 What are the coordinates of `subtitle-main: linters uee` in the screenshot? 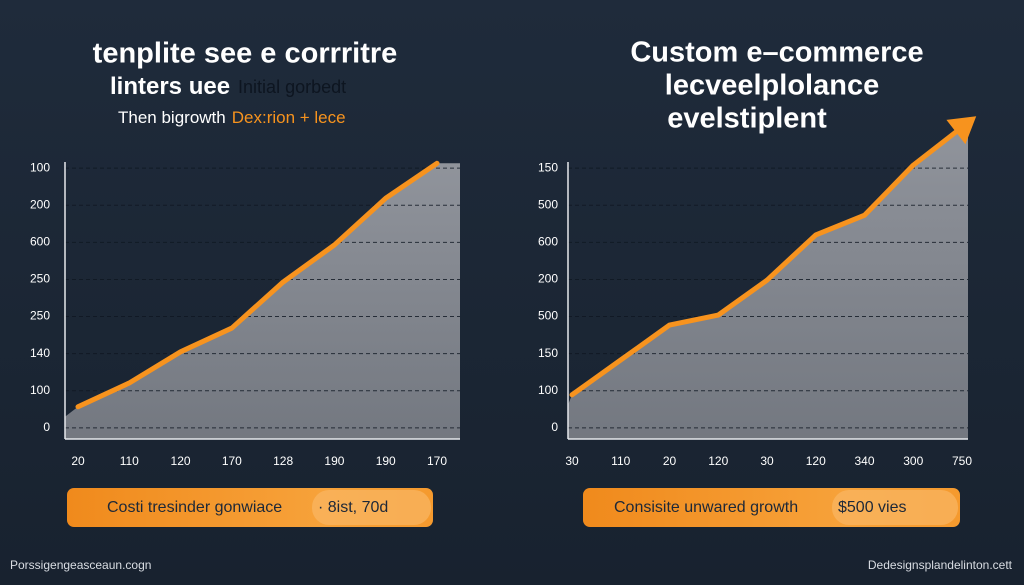 It's located at (170, 86).